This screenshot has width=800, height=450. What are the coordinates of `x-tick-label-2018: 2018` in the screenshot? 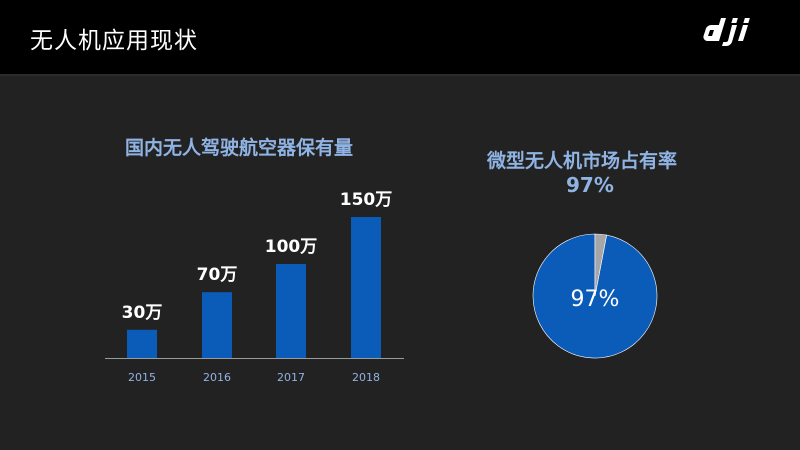 It's located at (366, 377).